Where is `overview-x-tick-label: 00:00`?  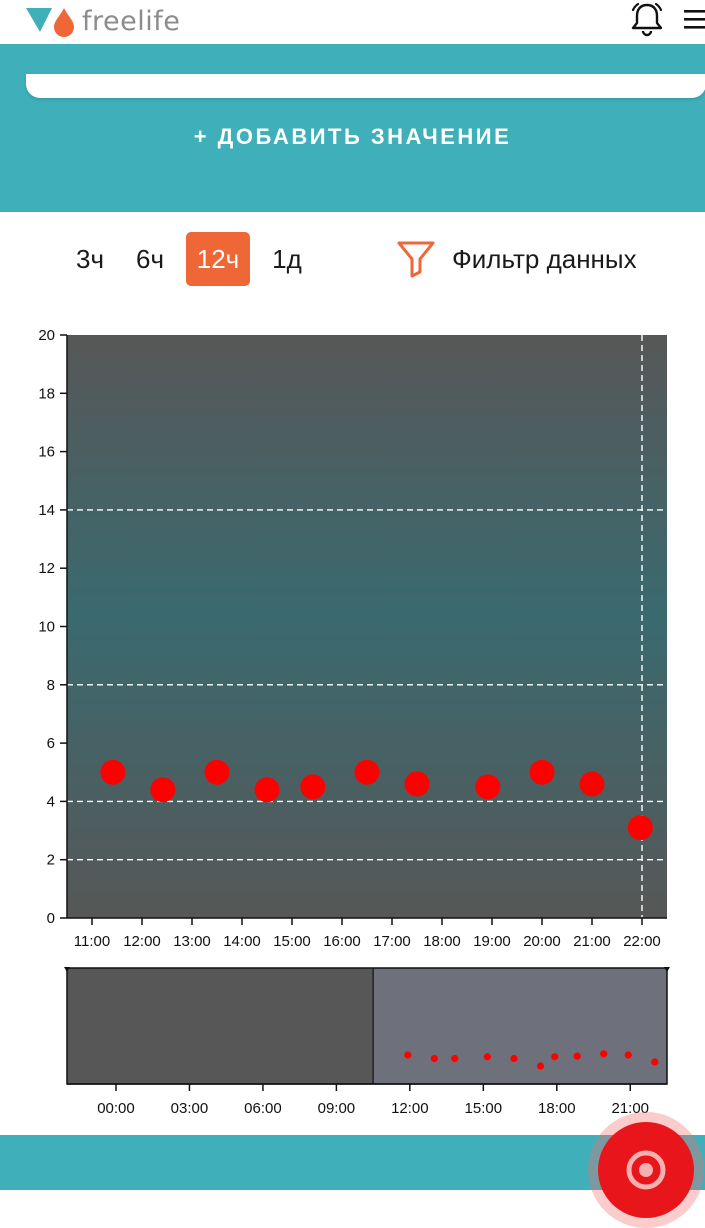 overview-x-tick-label: 00:00 is located at coordinates (116, 1108).